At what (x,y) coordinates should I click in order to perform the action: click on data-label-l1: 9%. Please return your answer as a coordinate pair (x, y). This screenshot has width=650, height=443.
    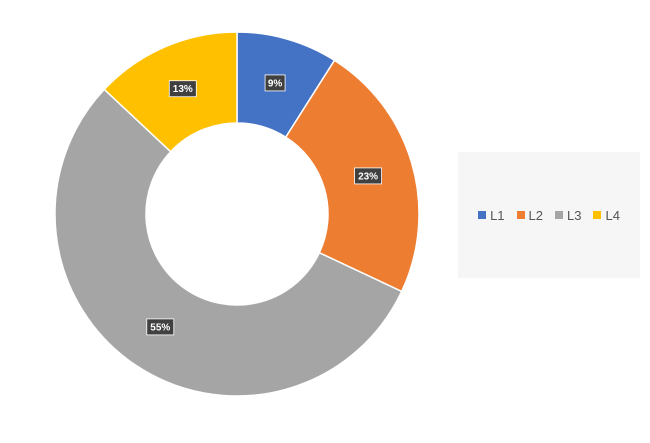
    Looking at the image, I should click on (275, 83).